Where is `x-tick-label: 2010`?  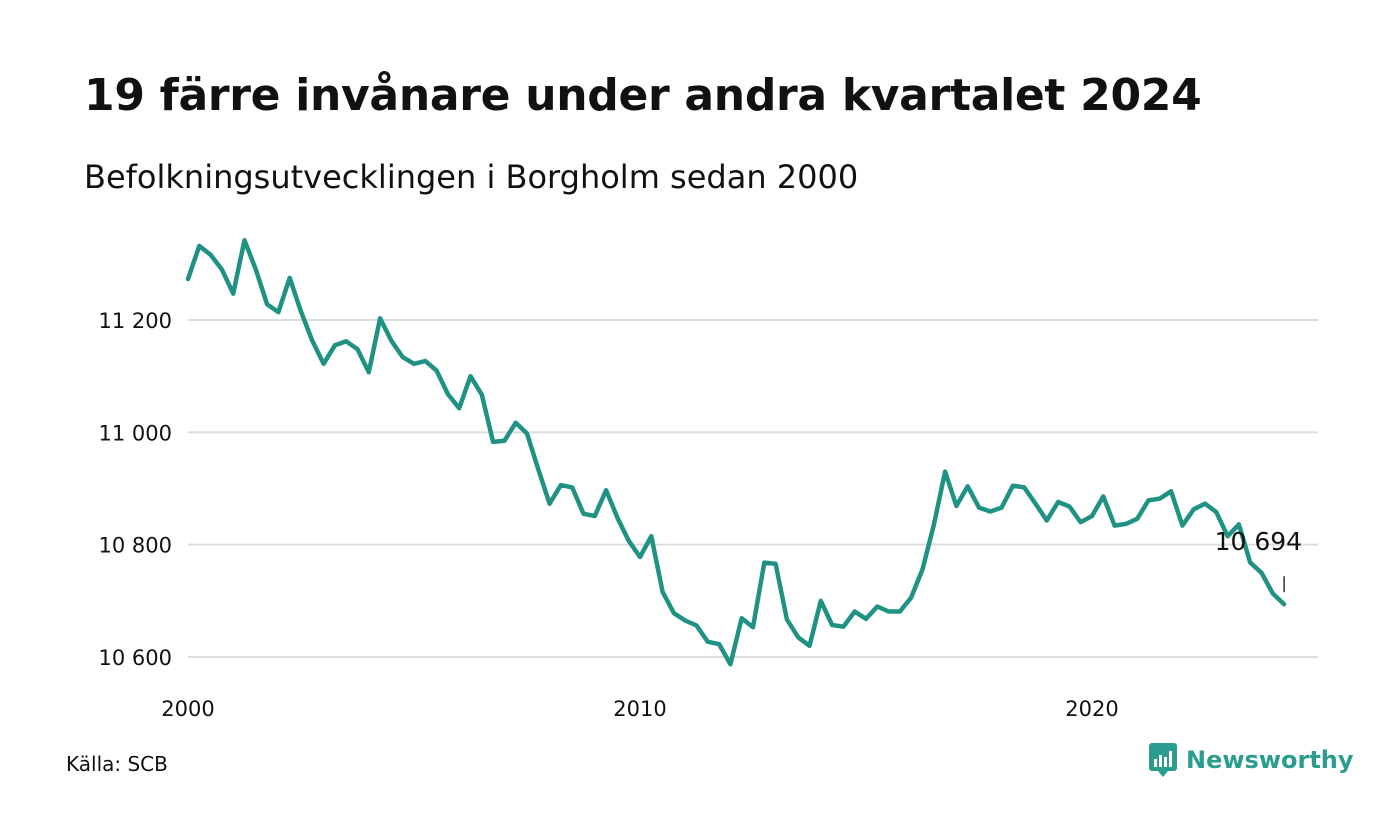 x-tick-label: 2010 is located at coordinates (639, 709).